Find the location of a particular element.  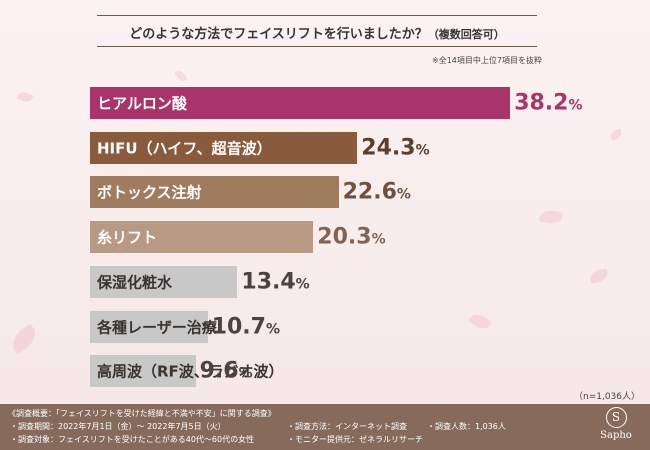

chart-title: どのような方法でフェイスリフトを行いましたか？（複数回答可） is located at coordinates (317, 32).